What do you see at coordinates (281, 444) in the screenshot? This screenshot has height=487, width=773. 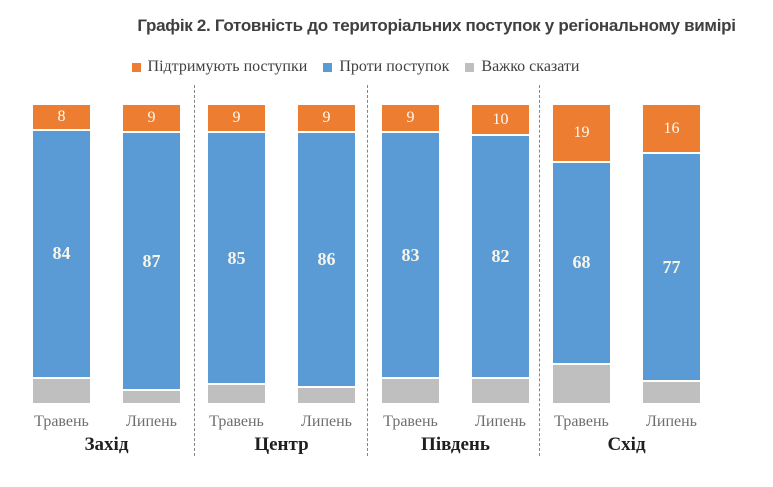 I see `region-label: Центр` at bounding box center [281, 444].